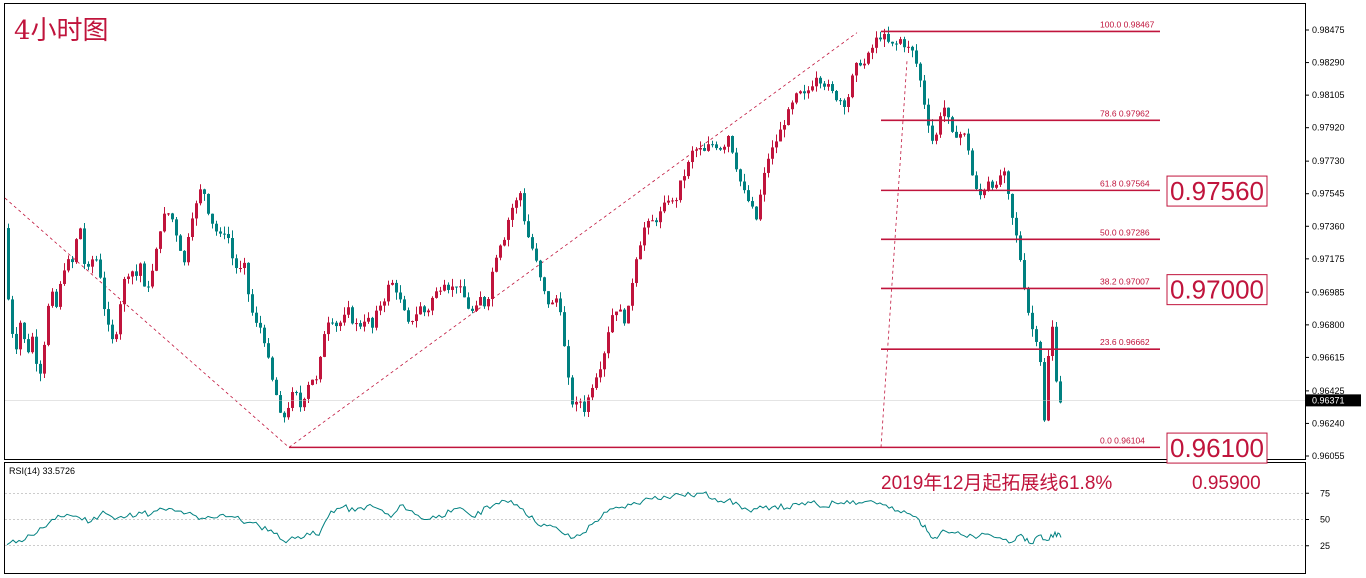 The image size is (1366, 578). Describe the element at coordinates (1328, 194) in the screenshot. I see `price-tick-label: 0.97545` at that location.